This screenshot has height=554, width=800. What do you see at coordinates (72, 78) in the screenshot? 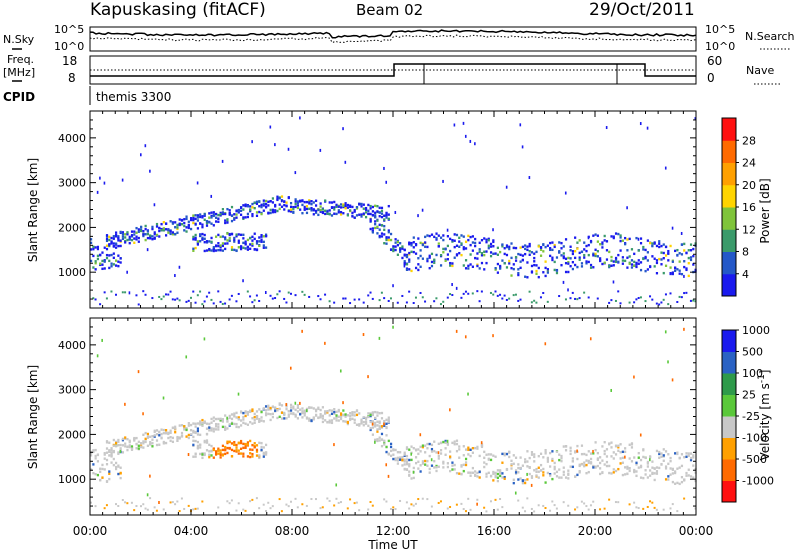
I see `freq-tick-bottom: 8` at bounding box center [72, 78].